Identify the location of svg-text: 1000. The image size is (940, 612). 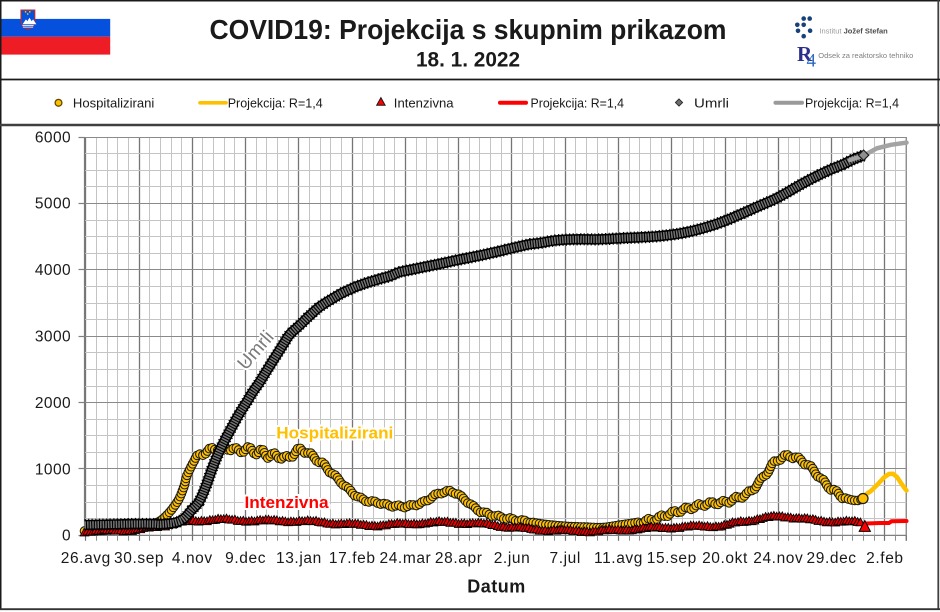
(53, 469).